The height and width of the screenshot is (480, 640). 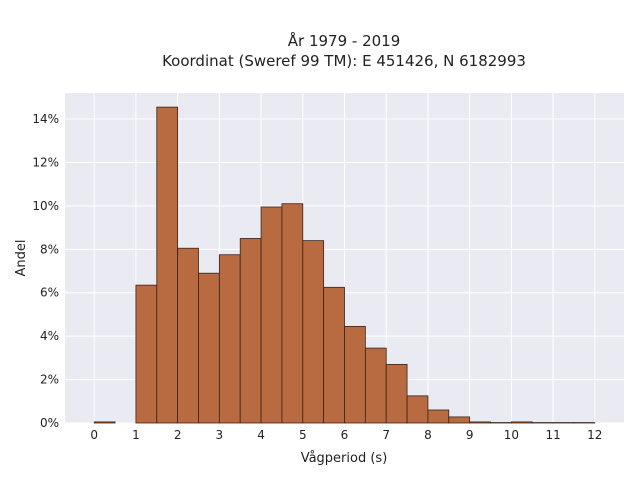 I want to click on x-tick-label: 1, so click(x=136, y=435).